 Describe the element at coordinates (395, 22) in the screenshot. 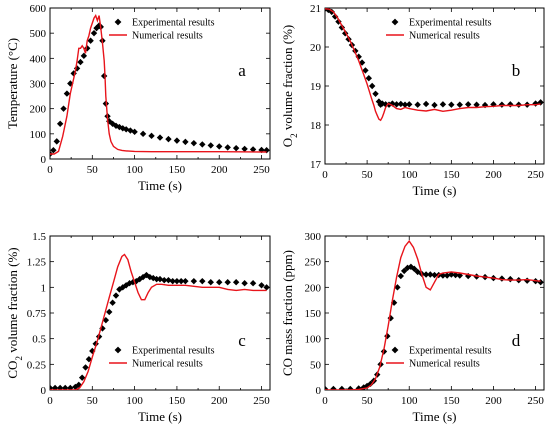

I see `legend-marker-experimental` at that location.